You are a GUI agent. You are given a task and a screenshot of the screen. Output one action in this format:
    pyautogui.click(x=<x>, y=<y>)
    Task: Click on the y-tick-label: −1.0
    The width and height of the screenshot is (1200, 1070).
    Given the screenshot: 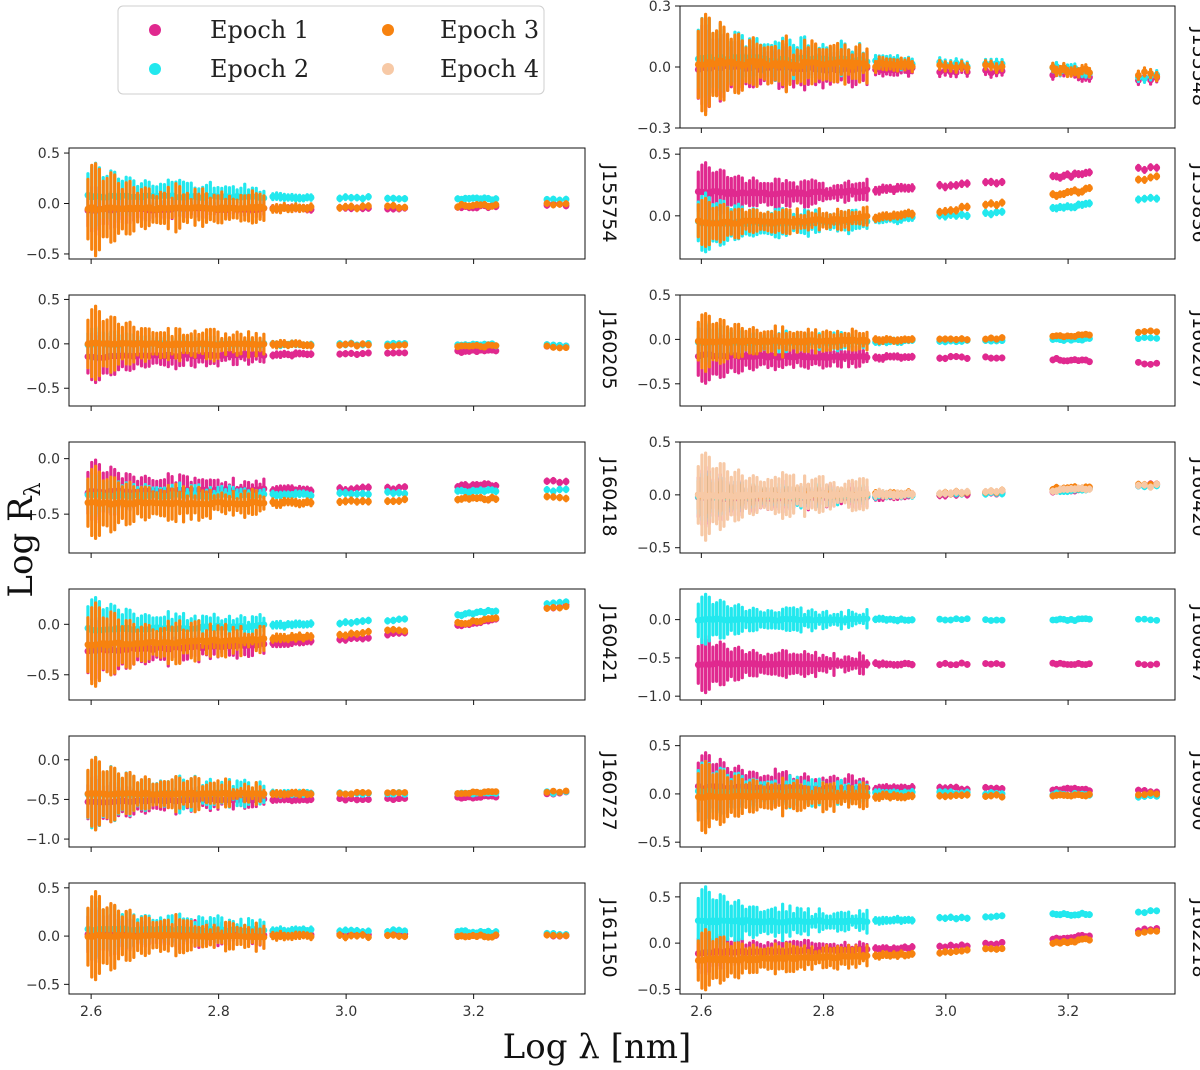 What is the action you would take?
    pyautogui.click(x=654, y=697)
    